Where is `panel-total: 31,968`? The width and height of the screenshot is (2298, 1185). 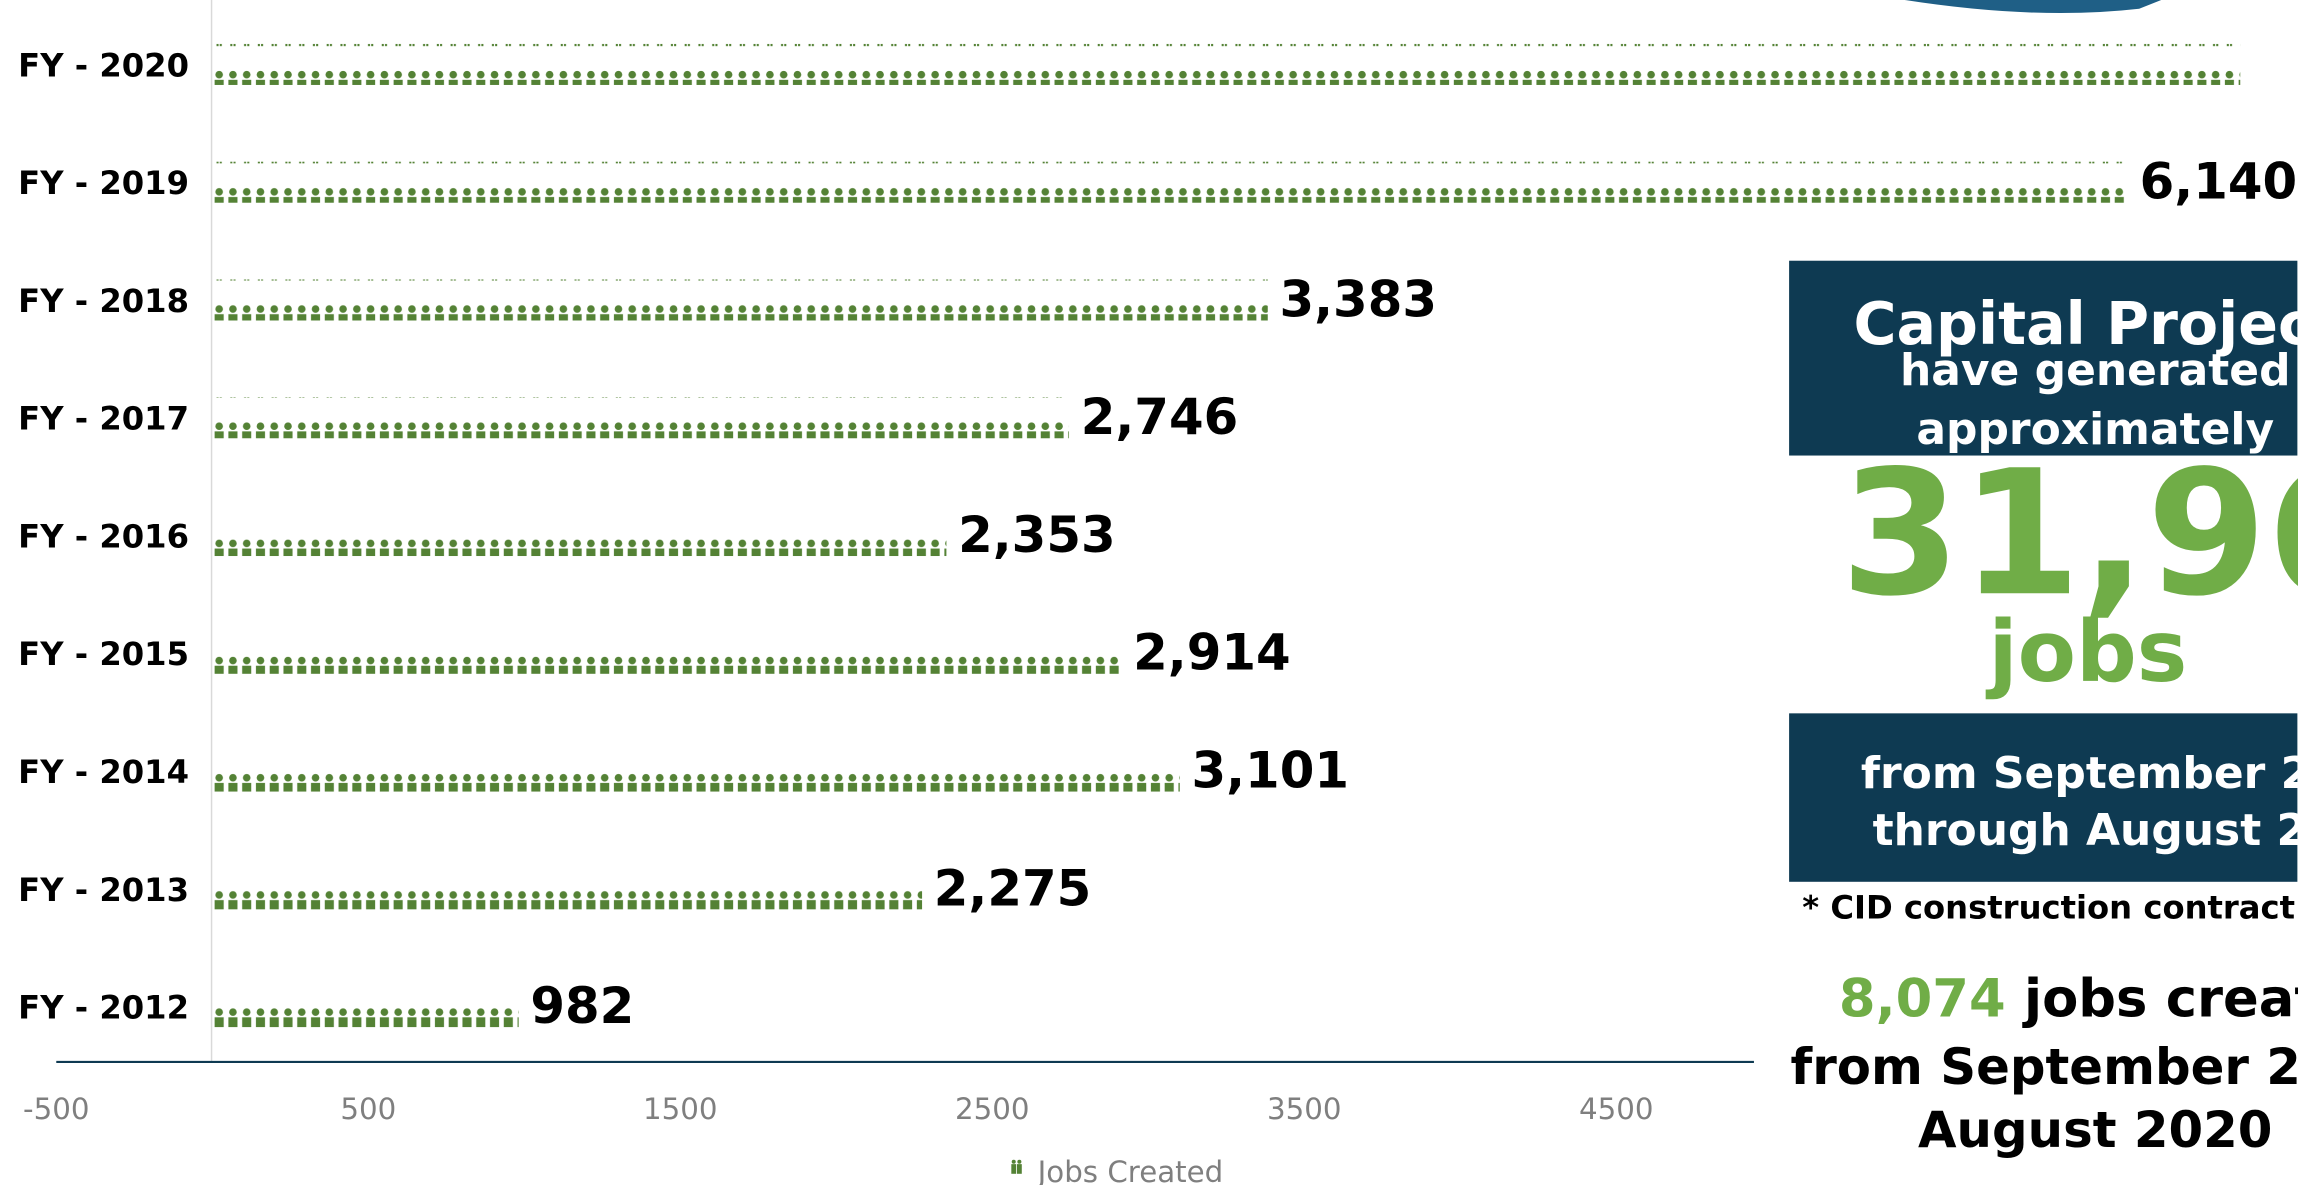
panel-total: 31,968 is located at coordinates (2069, 533).